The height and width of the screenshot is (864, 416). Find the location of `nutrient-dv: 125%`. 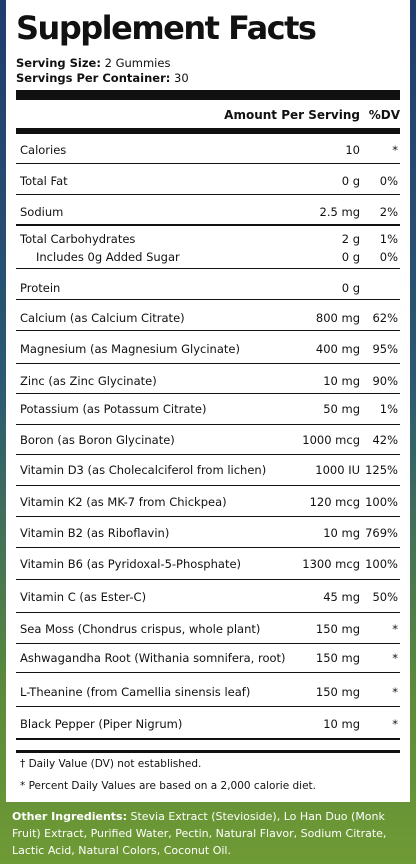

nutrient-dv: 125% is located at coordinates (381, 470).